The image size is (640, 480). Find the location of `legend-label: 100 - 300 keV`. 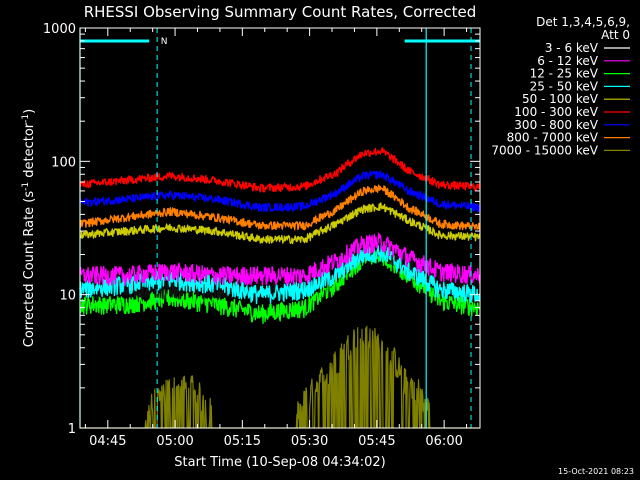

legend-label: 100 - 300 keV is located at coordinates (556, 112).